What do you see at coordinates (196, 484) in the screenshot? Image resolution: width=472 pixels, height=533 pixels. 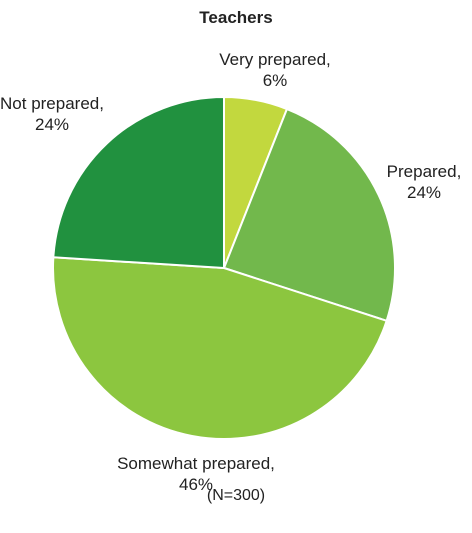 I see `slice-label-value: 46%` at bounding box center [196, 484].